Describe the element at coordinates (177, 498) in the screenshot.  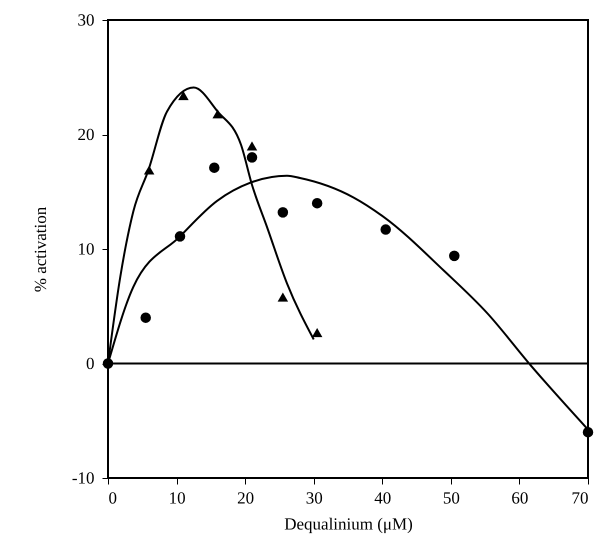
I see `x-tick-label: 10` at that location.